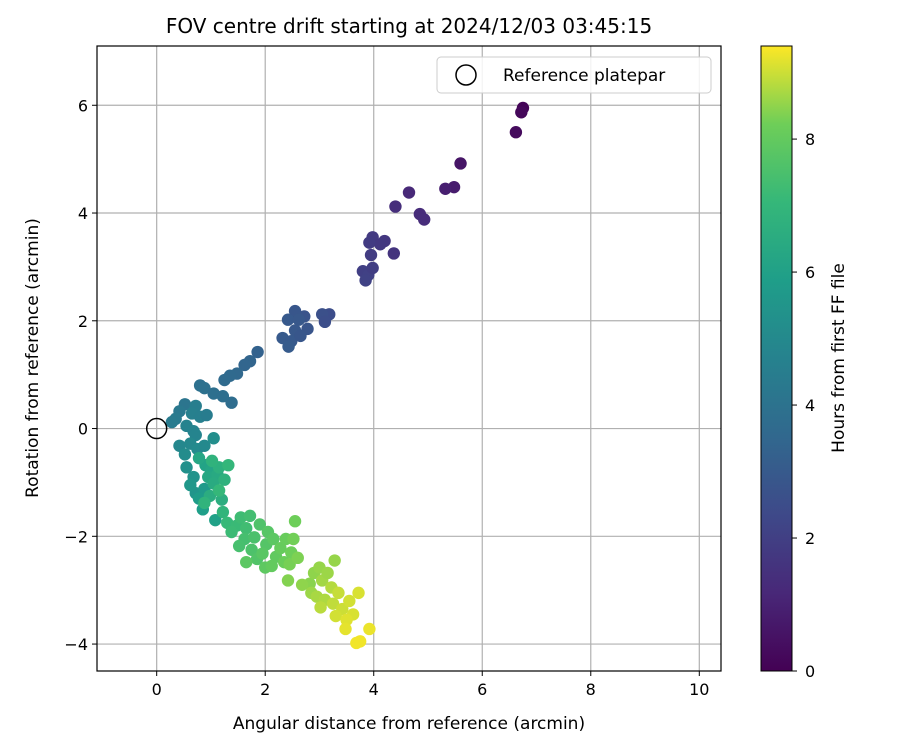  Describe the element at coordinates (157, 689) in the screenshot. I see `x-tick-label: 0` at that location.